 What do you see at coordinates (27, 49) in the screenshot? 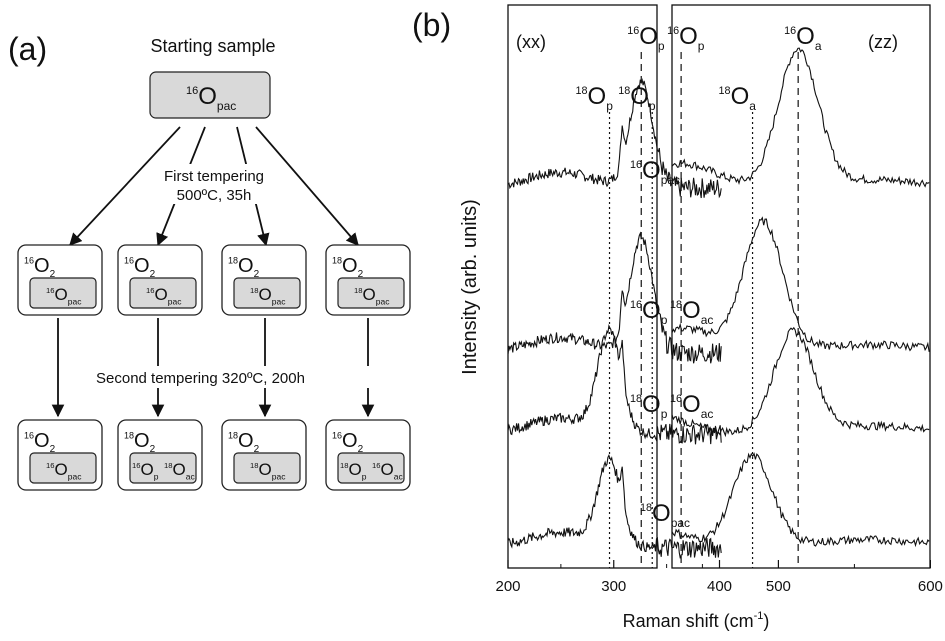
I see `panel-a-label: (a)` at bounding box center [27, 49].